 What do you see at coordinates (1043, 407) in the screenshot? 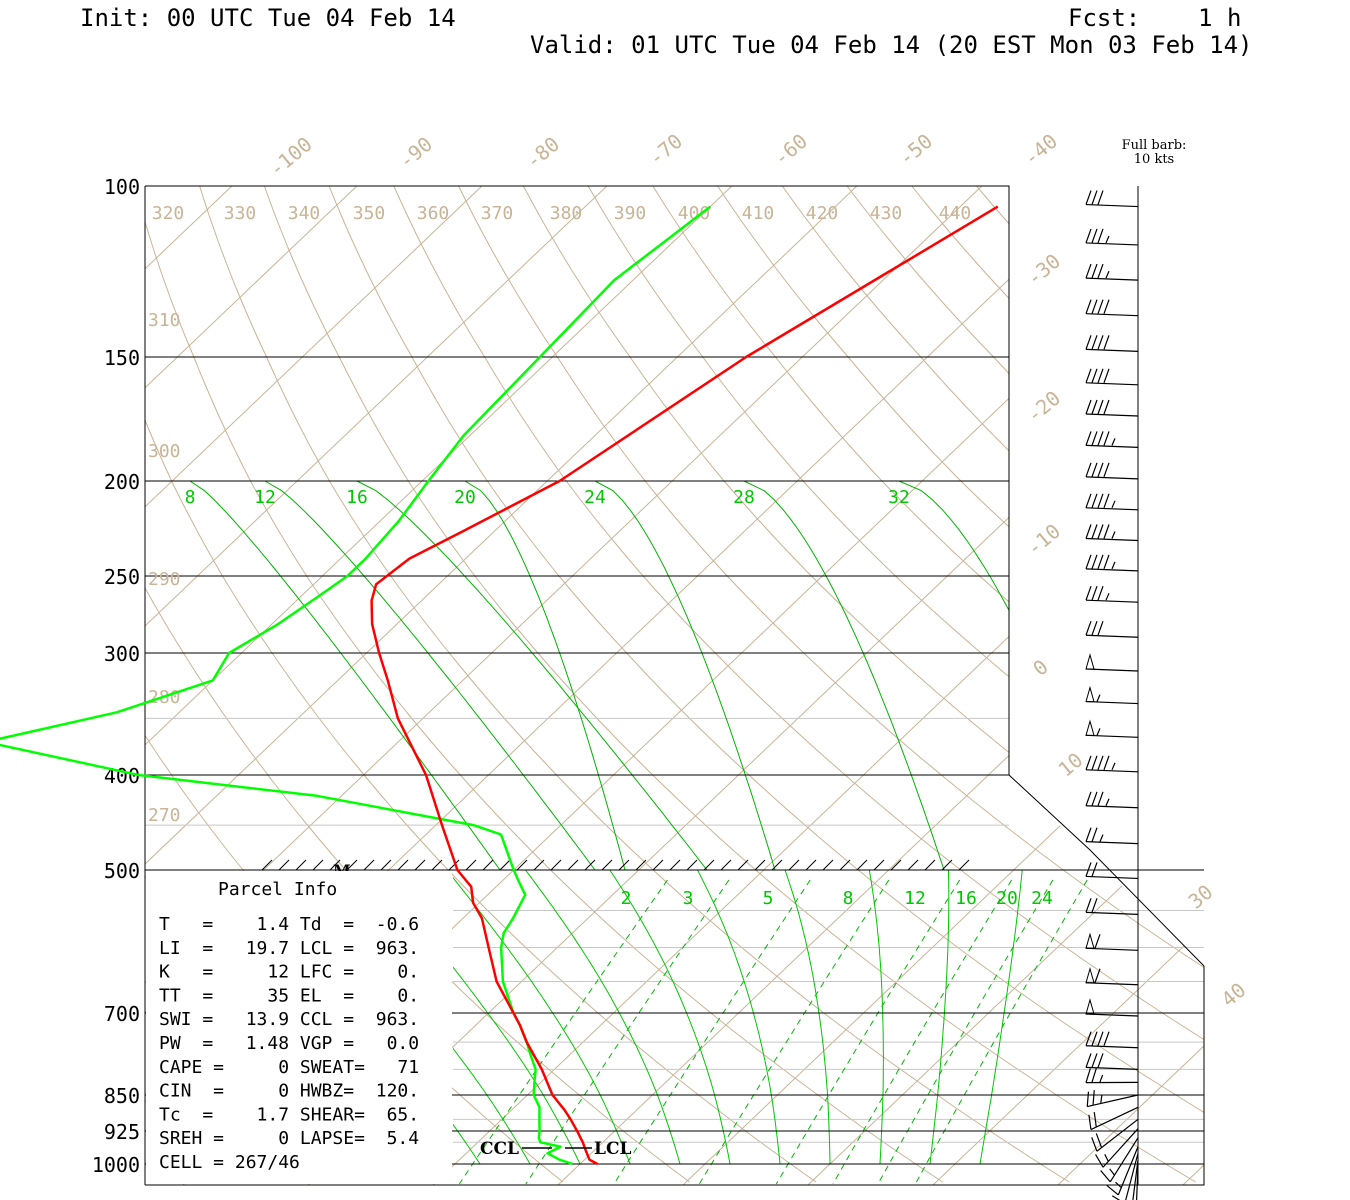
I see `temperature-tick-label: -20` at bounding box center [1043, 407].